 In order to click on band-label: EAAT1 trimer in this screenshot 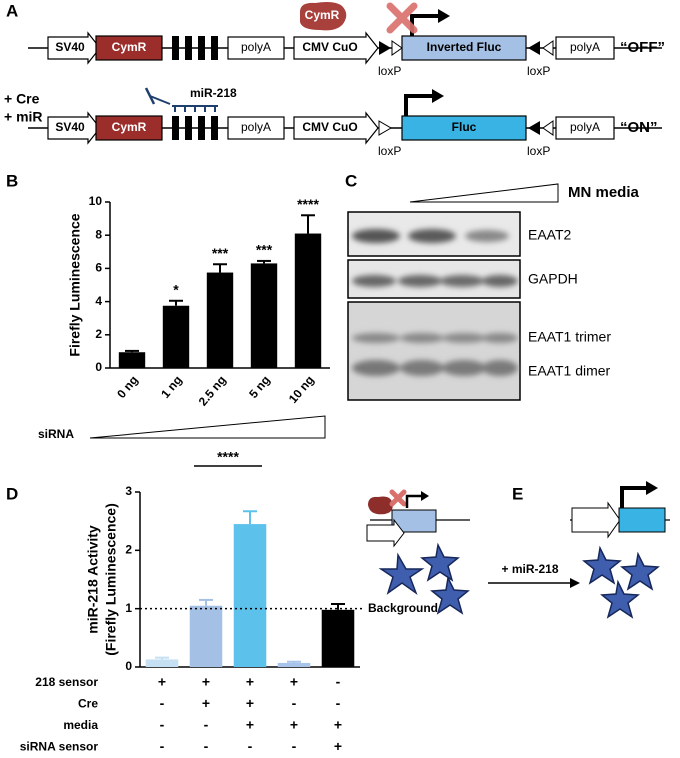, I will do `click(569, 337)`.